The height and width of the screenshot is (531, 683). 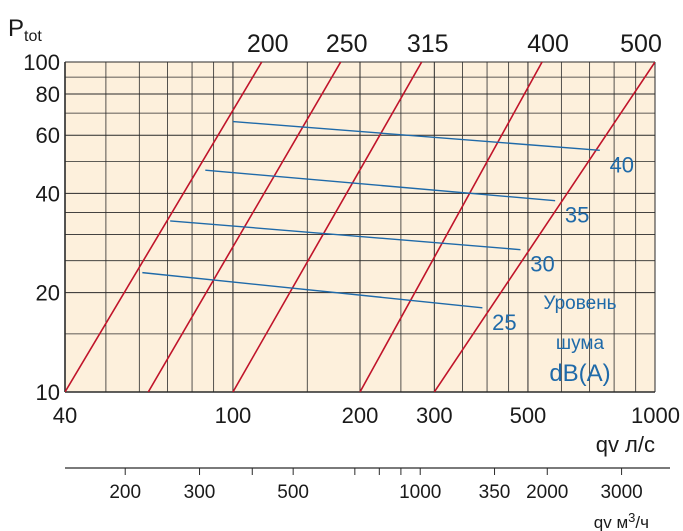 What do you see at coordinates (625, 444) in the screenshot?
I see `x-axis-label: qv л/с` at bounding box center [625, 444].